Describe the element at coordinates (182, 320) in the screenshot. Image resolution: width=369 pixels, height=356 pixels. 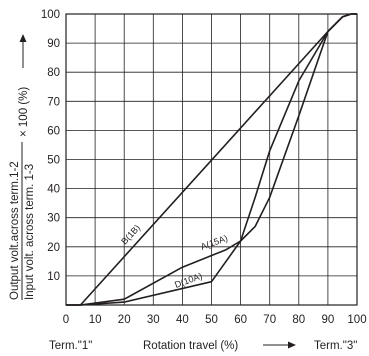
I see `x-tick-label: 40` at that location.